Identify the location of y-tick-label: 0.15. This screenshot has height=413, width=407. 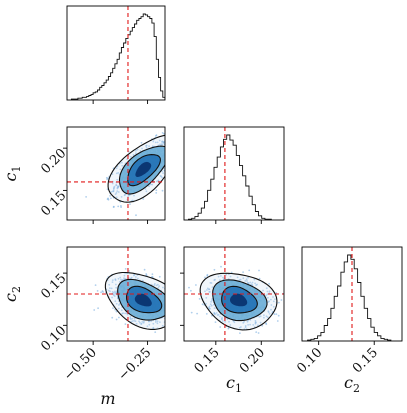
(53, 286).